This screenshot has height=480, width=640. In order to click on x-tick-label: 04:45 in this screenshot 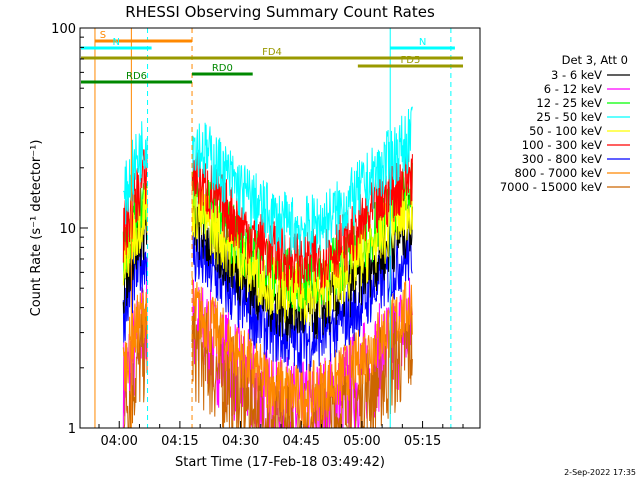, I will do `click(300, 441)`.